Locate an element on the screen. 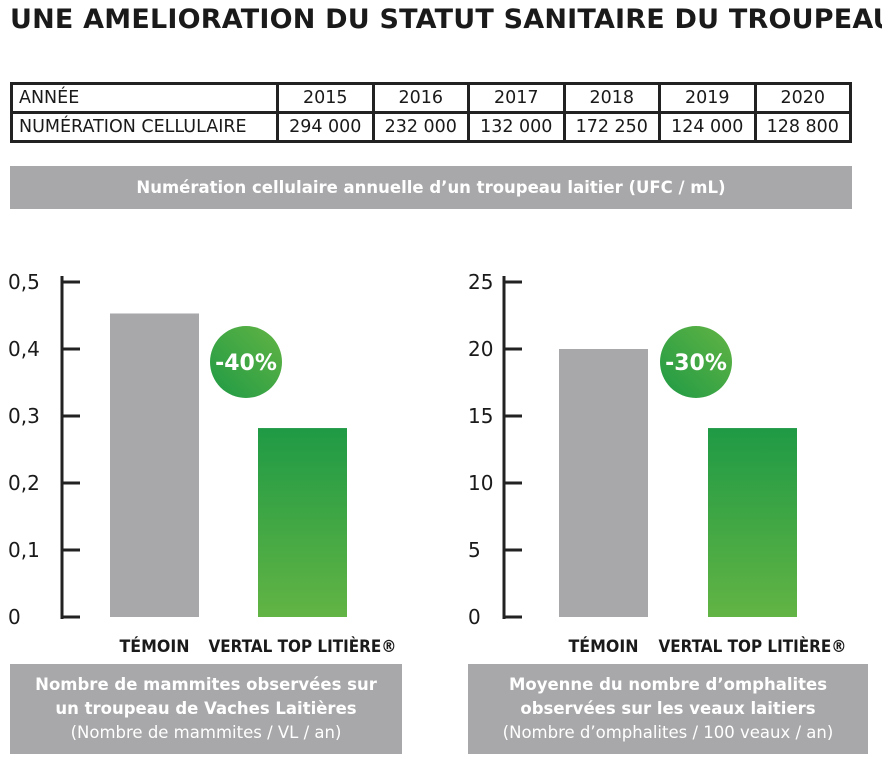  caption-line: un troupeau de Vaches Laitières is located at coordinates (206, 708).